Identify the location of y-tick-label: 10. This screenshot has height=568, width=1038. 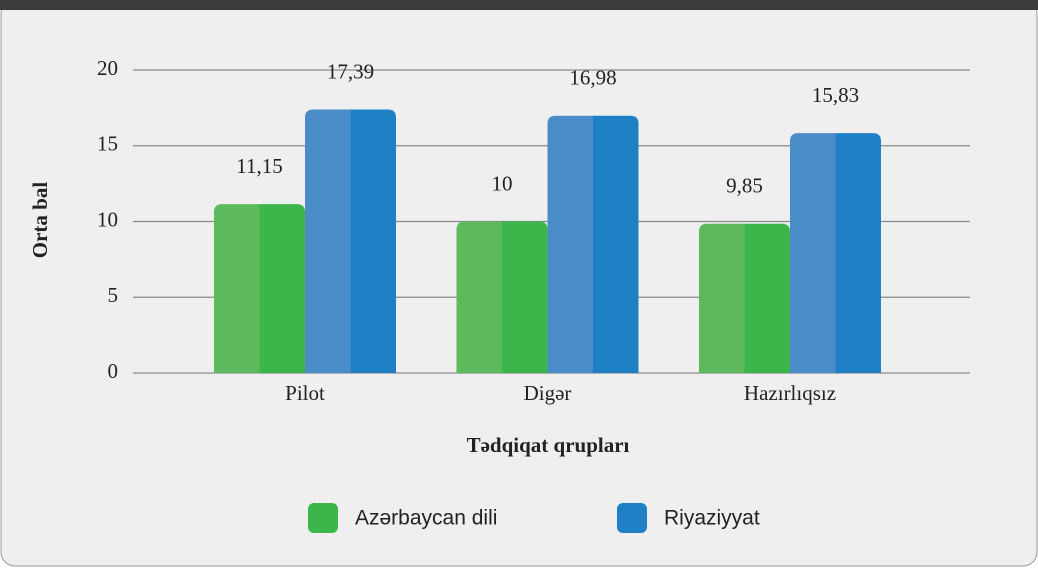
(107, 219).